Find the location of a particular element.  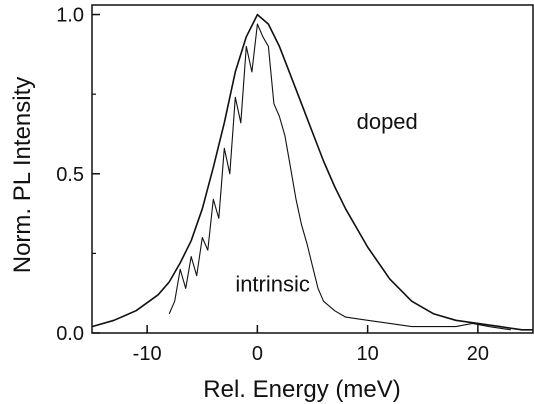

x-tick-label: 0 is located at coordinates (257, 354).